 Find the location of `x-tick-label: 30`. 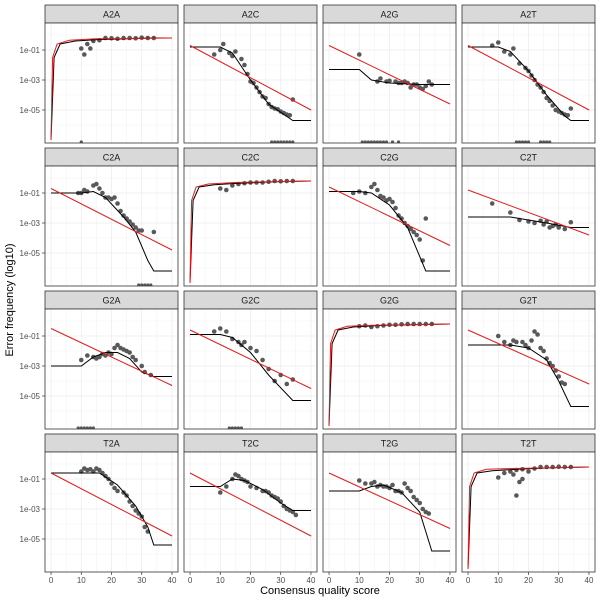

x-tick-label: 30 is located at coordinates (280, 580).